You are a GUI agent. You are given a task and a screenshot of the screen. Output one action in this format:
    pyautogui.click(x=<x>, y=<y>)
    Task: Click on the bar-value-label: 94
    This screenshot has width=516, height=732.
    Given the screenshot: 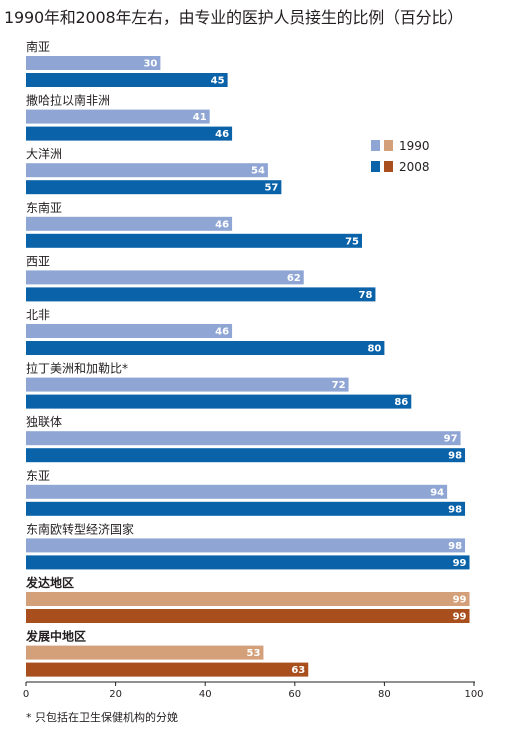 What is the action you would take?
    pyautogui.click(x=437, y=492)
    